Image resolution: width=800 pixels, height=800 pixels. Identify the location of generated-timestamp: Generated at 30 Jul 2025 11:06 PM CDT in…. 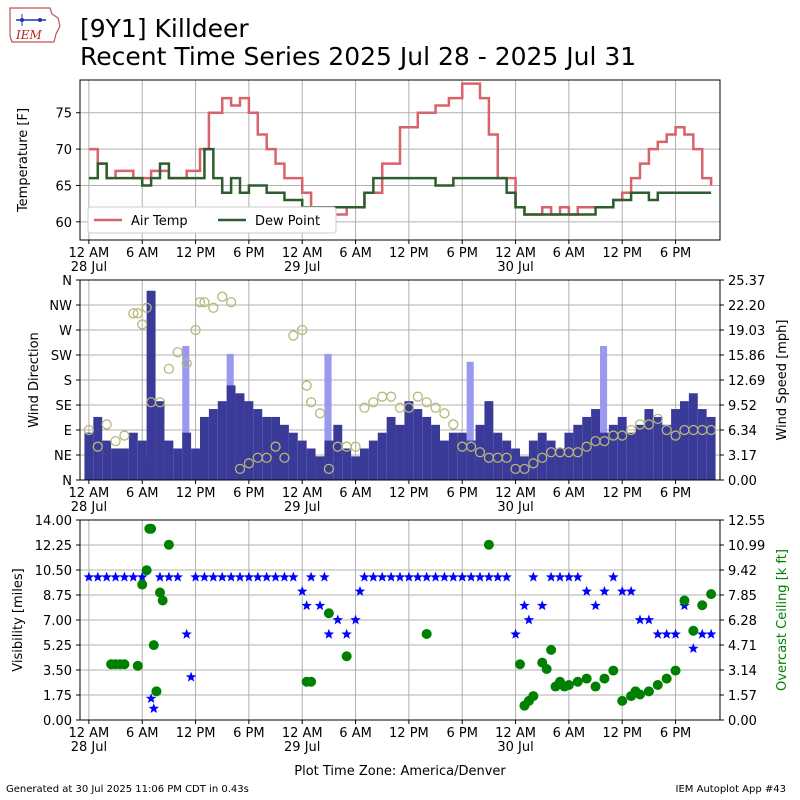
(127, 789).